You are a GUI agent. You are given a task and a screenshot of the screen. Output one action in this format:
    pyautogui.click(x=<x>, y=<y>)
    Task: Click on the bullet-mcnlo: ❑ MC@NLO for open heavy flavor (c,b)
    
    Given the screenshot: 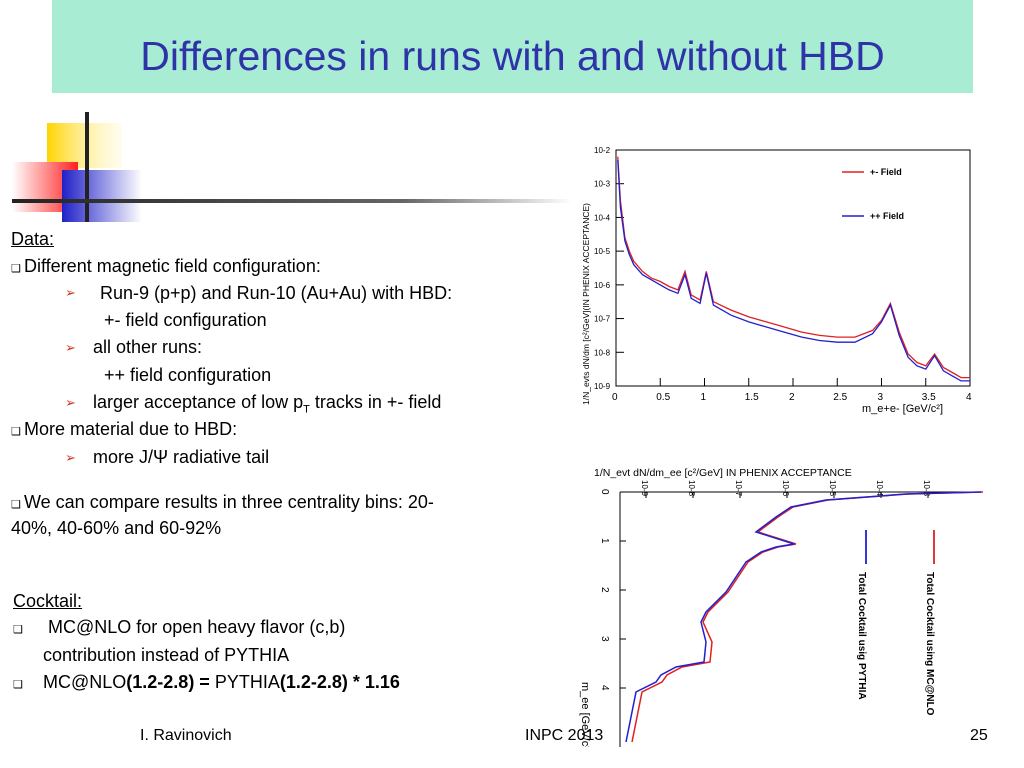 What is the action you would take?
    pyautogui.click(x=179, y=628)
    